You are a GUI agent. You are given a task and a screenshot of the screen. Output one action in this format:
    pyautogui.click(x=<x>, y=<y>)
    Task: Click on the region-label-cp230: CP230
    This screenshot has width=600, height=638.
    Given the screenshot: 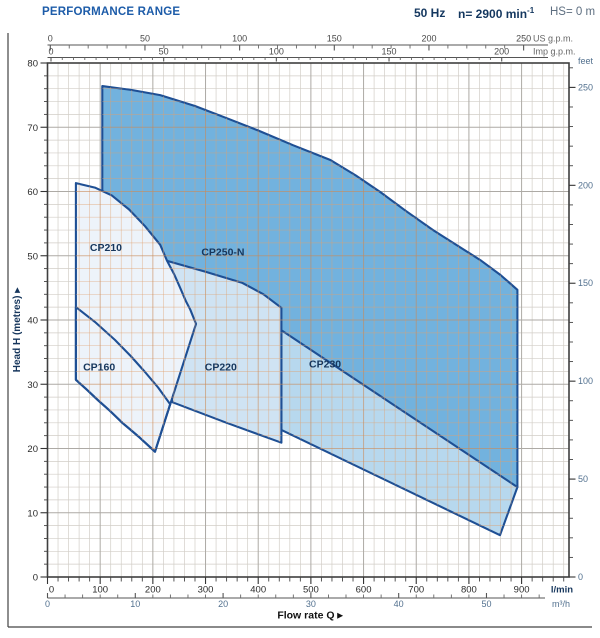 What is the action you would take?
    pyautogui.click(x=325, y=365)
    